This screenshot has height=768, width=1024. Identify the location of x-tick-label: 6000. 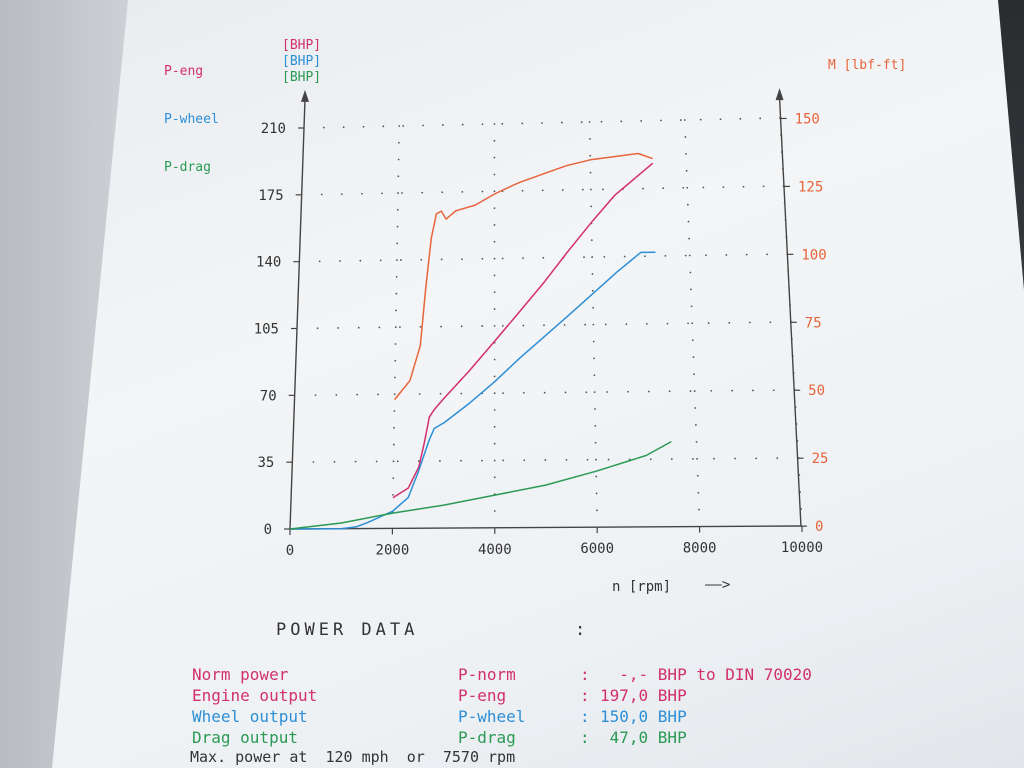
(597, 549).